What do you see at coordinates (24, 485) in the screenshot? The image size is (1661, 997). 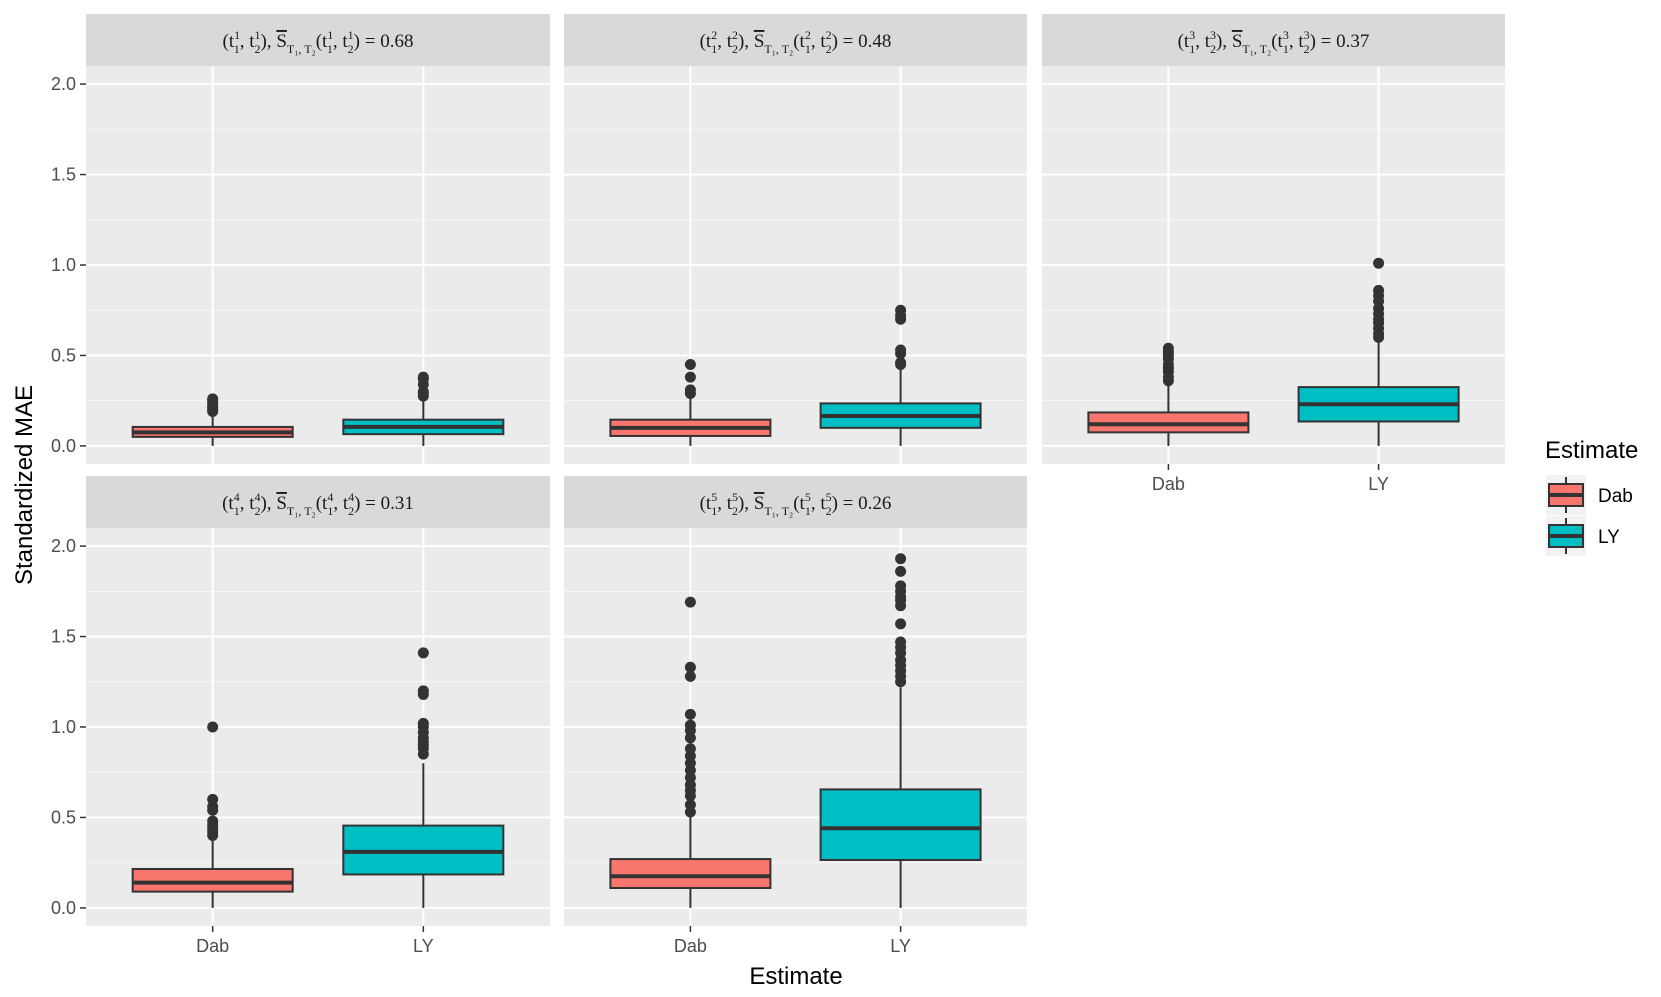 I see `y-axis-title: Standardized MAE` at bounding box center [24, 485].